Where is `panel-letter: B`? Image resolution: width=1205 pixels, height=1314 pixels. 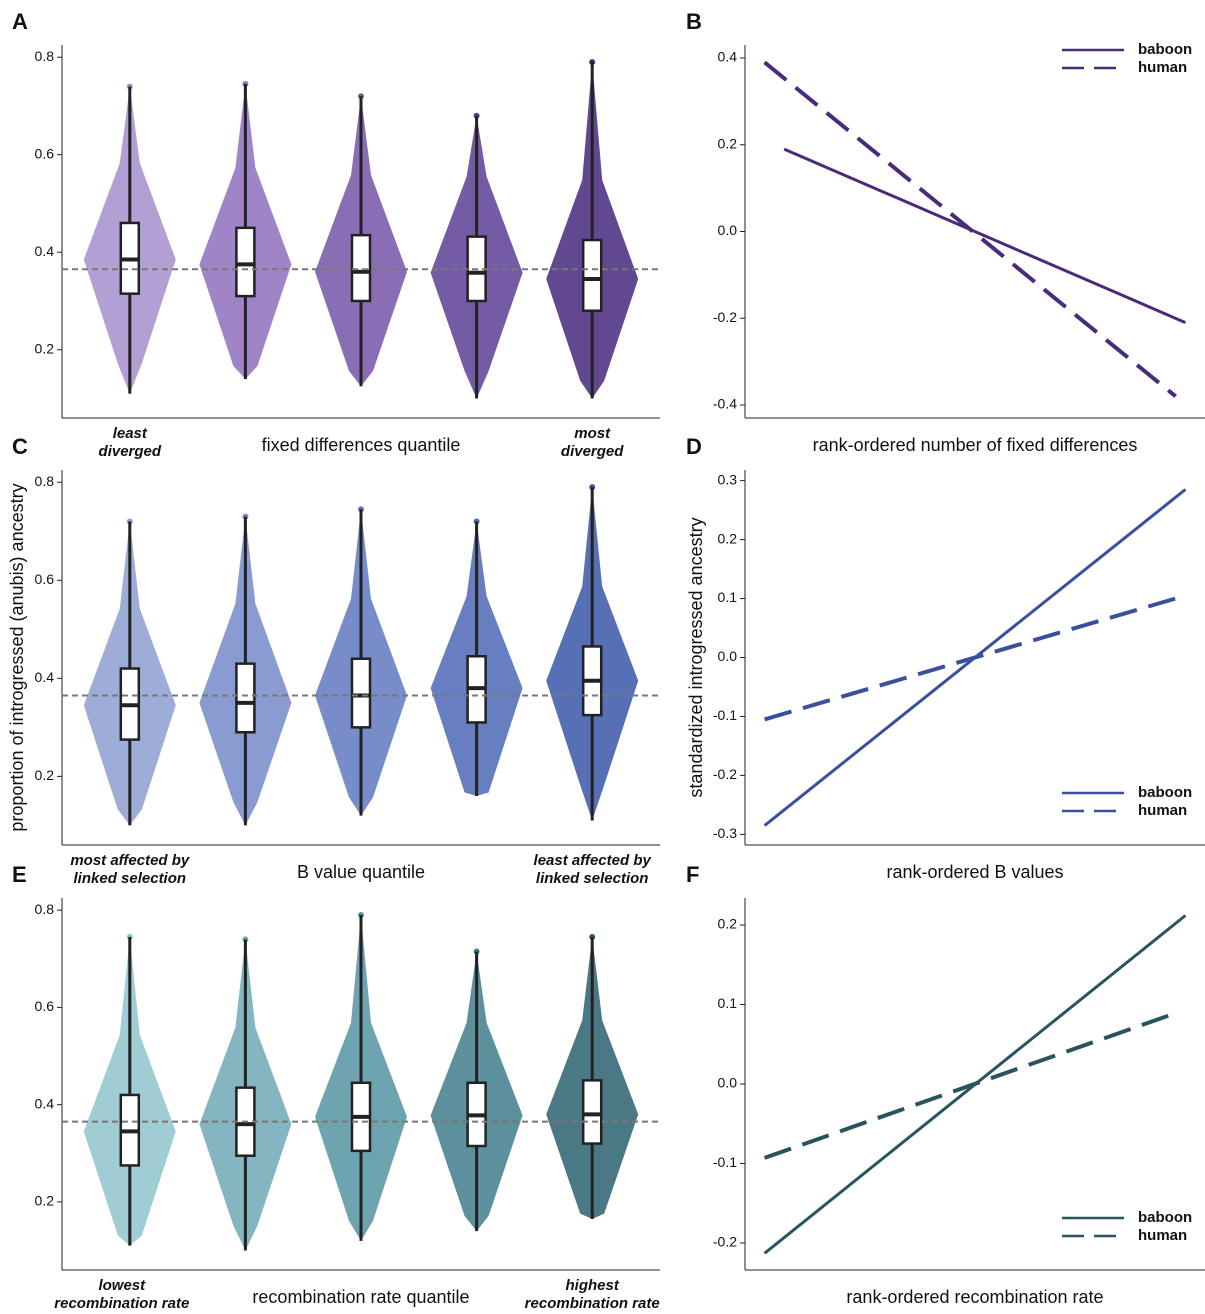 panel-letter: B is located at coordinates (694, 21).